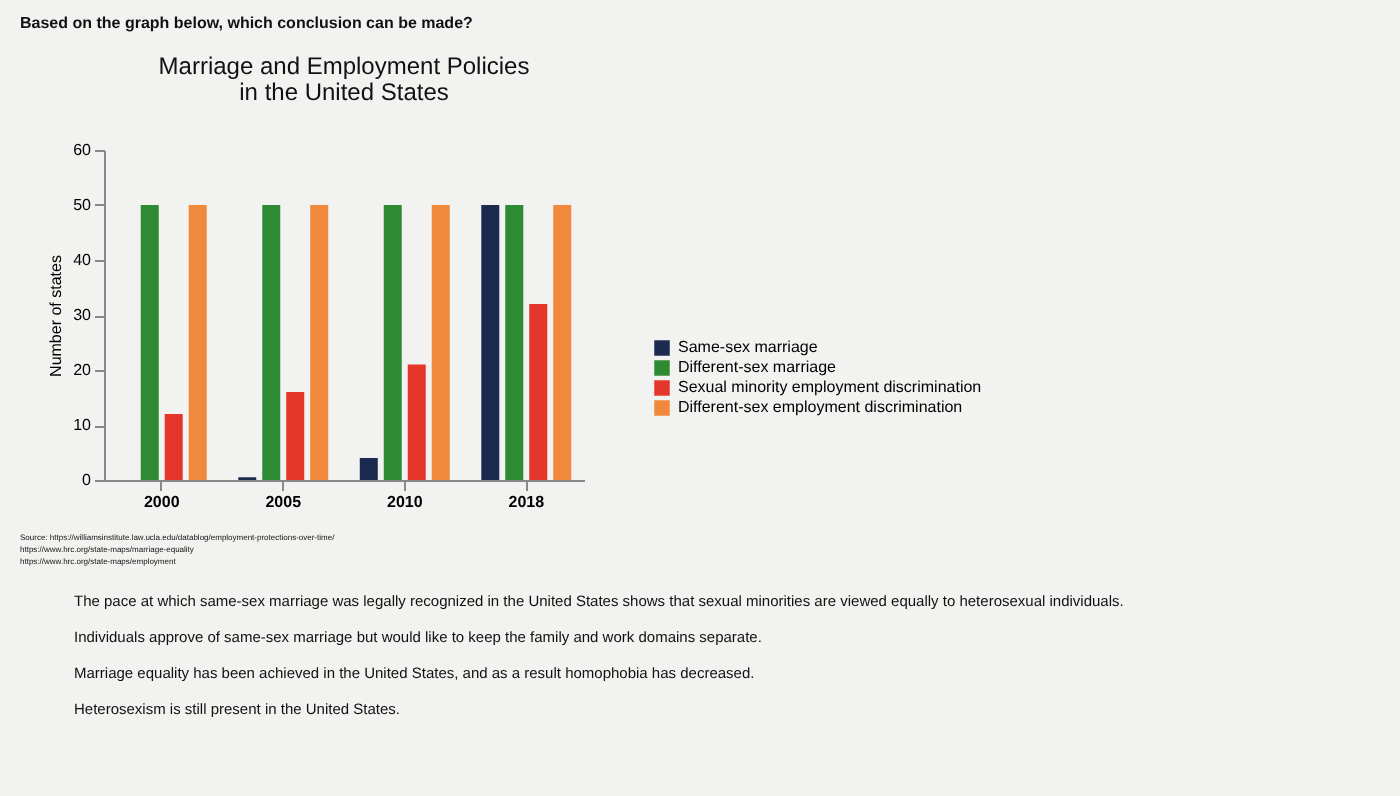 This screenshot has width=1400, height=796. What do you see at coordinates (830, 387) in the screenshot?
I see `legend-label: Sexual minority employment discrimination` at bounding box center [830, 387].